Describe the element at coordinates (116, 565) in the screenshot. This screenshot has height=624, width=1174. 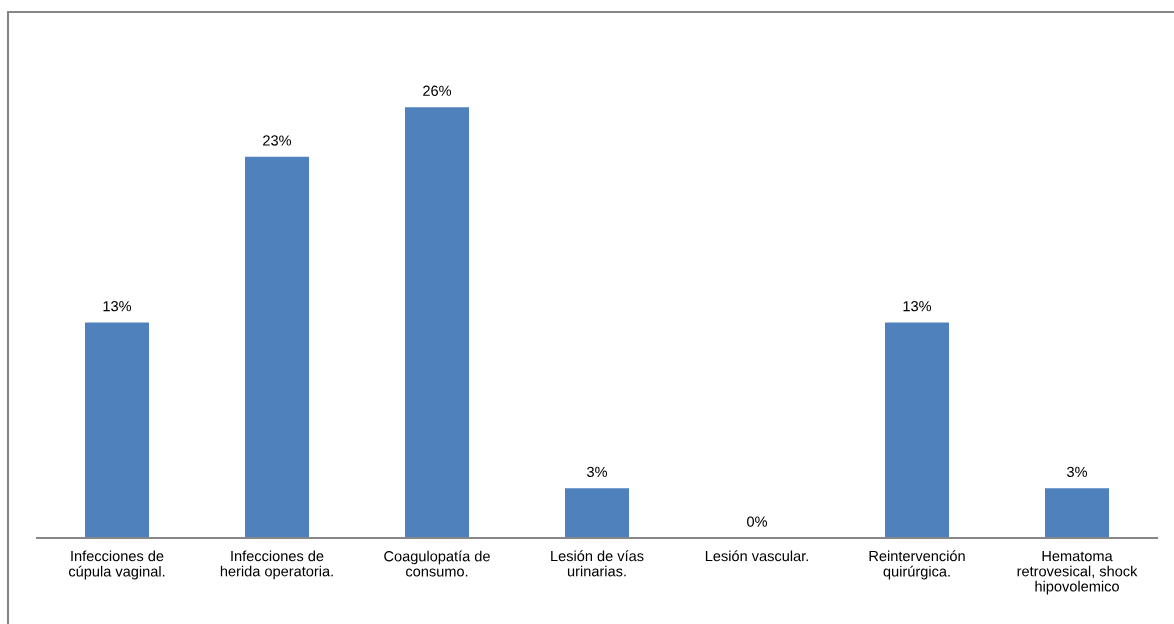
I see `x-tick-label: Infecciones de cúpula vaginal.` at that location.